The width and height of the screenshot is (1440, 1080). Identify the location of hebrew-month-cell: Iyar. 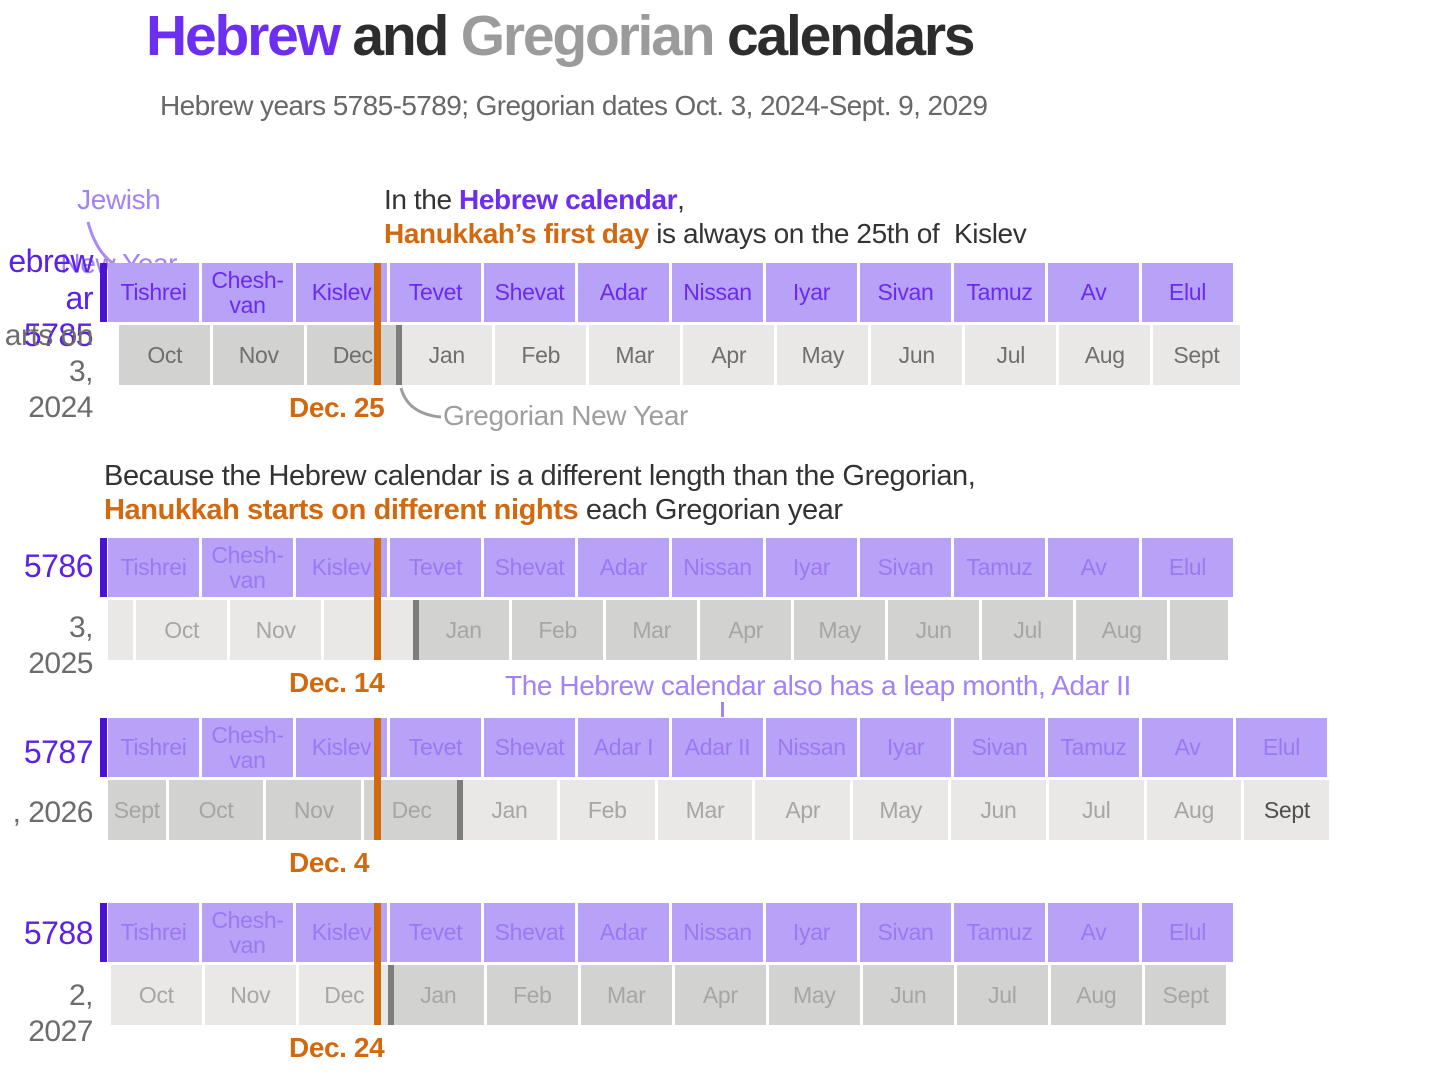
(905, 747).